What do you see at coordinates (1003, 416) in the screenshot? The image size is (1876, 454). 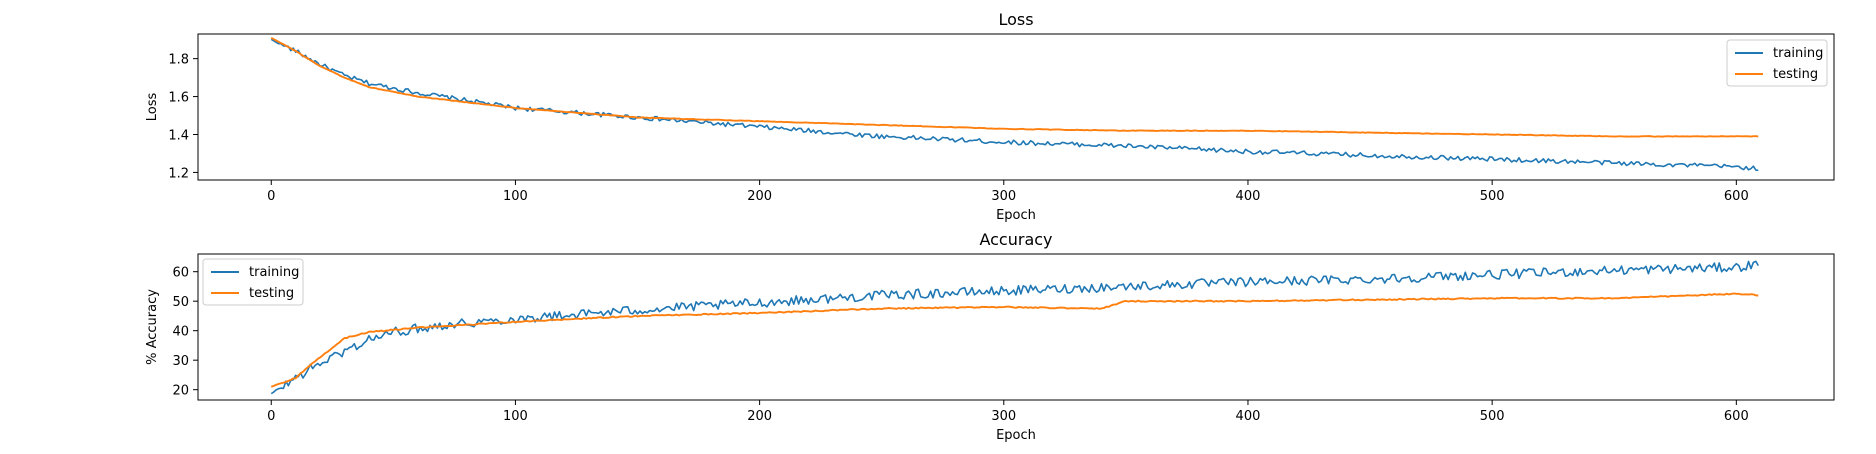 I see `accuracy-x-tick-label: 300` at bounding box center [1003, 416].